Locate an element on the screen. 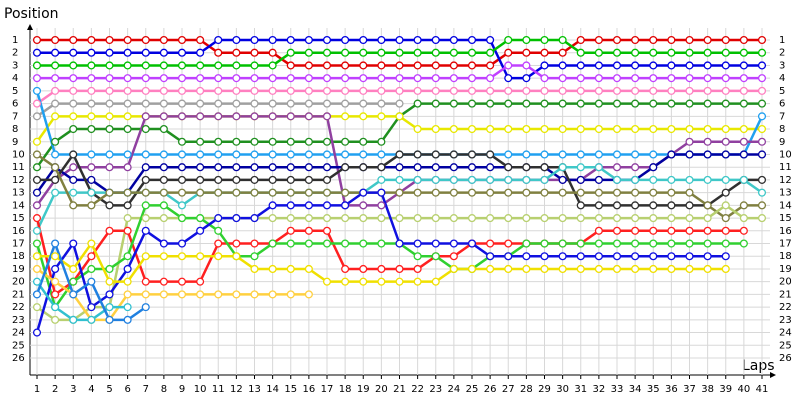 The height and width of the screenshot is (400, 800). y-tick-label-right: 2 is located at coordinates (782, 53).